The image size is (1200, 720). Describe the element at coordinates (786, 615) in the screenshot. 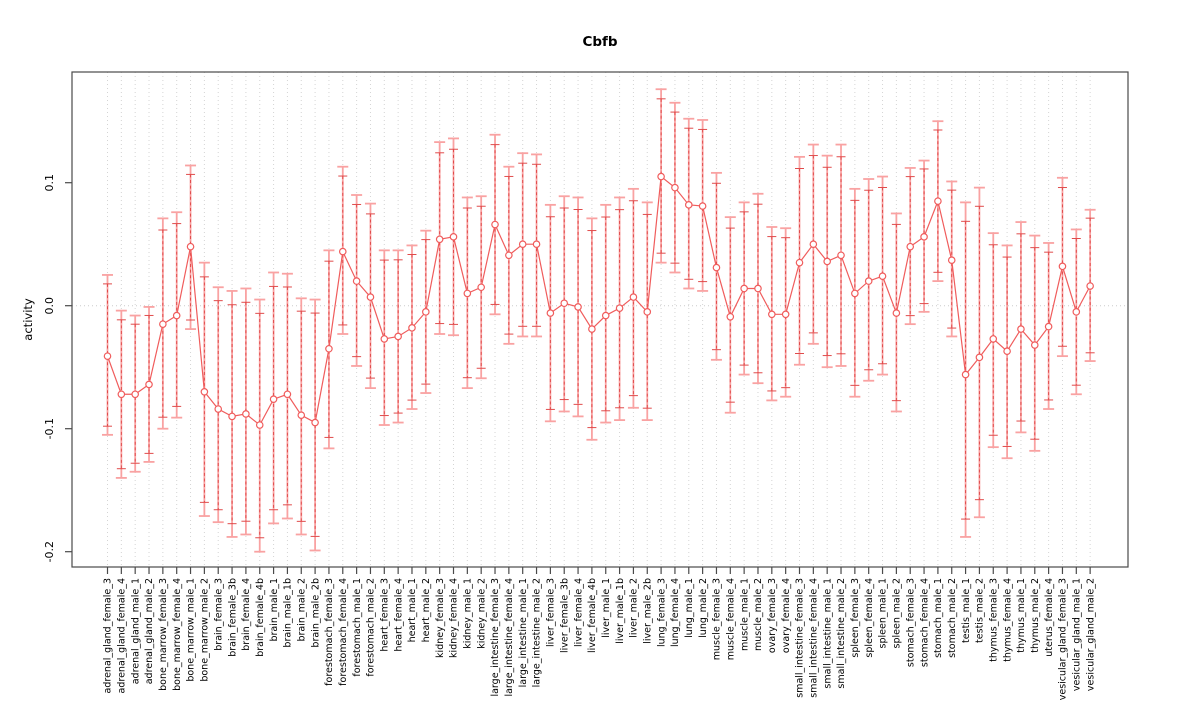

I see `x-tick-label: ovary_female_4` at that location.